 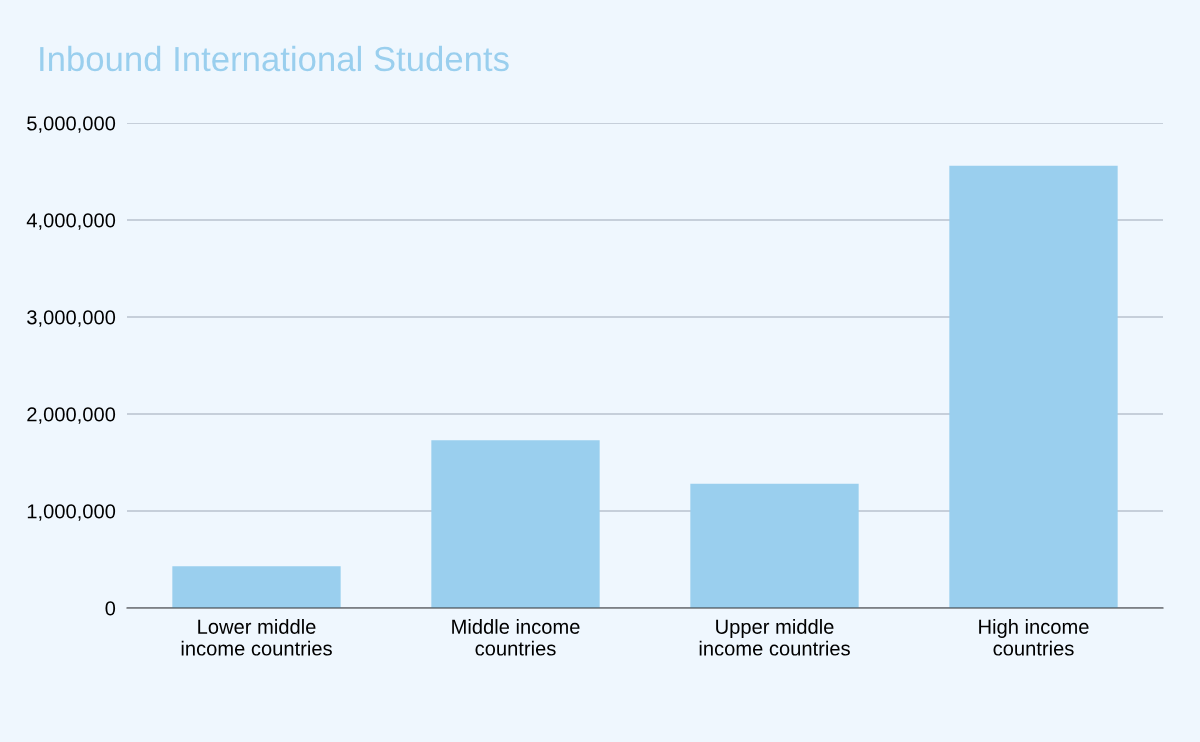 I want to click on x-tick-label: Middle income countries, so click(x=516, y=637).